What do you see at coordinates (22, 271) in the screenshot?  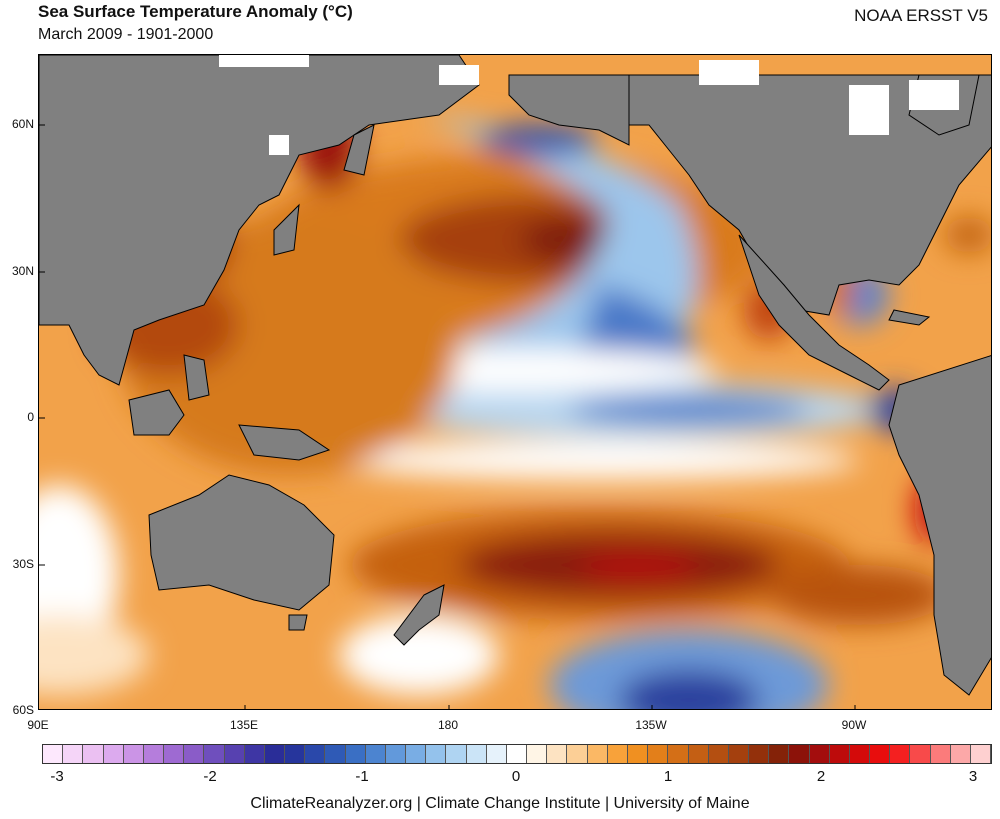 I see `y-label-30n: 30N` at bounding box center [22, 271].